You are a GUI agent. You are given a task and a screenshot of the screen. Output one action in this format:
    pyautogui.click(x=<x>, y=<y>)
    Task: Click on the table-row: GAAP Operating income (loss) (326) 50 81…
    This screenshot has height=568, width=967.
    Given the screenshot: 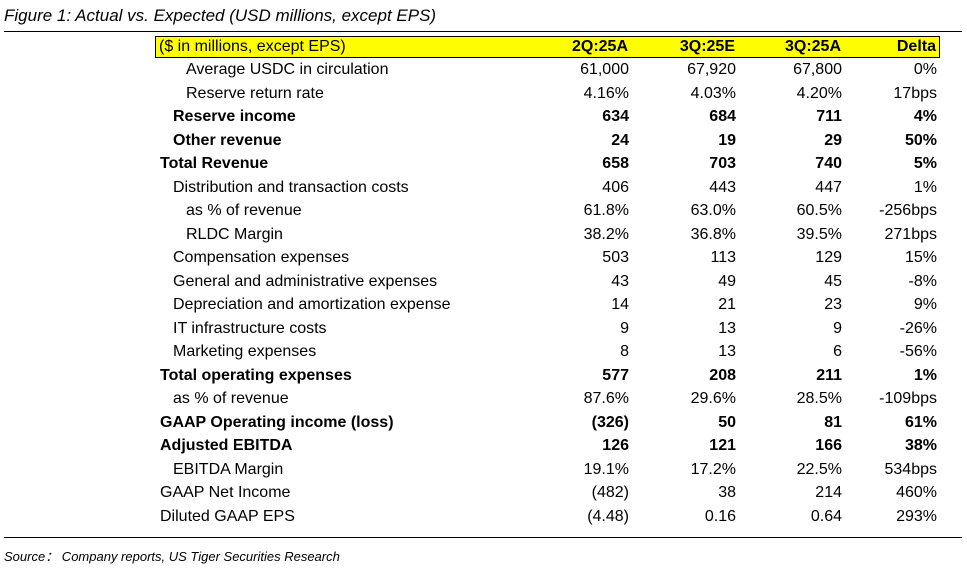 What is the action you would take?
    pyautogui.click(x=547, y=423)
    